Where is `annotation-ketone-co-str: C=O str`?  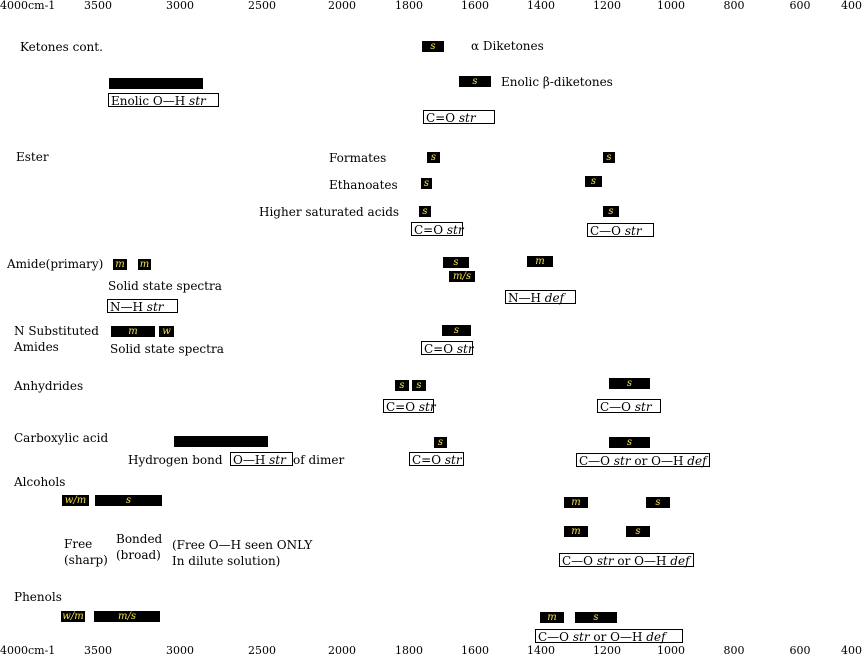
annotation-ketone-co-str: C=O str is located at coordinates (459, 117).